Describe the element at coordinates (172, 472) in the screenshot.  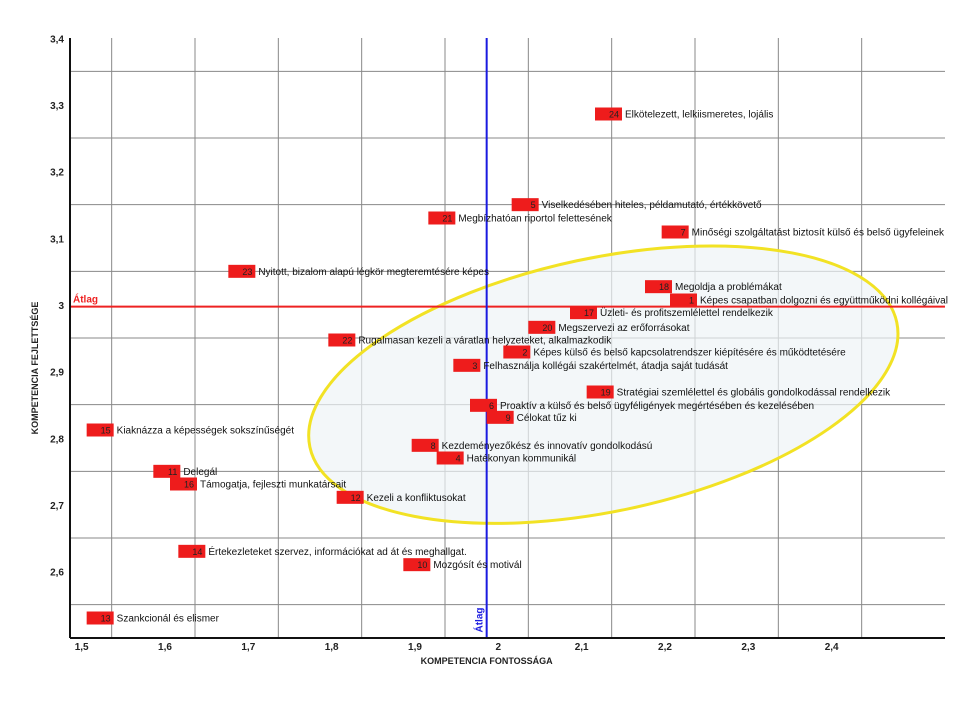
I see `point-number: 11` at that location.